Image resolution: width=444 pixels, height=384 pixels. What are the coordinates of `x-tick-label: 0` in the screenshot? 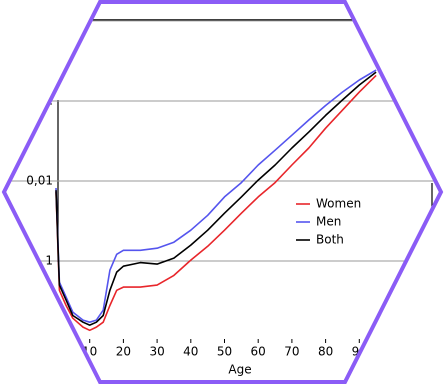 It's located at (56, 352).